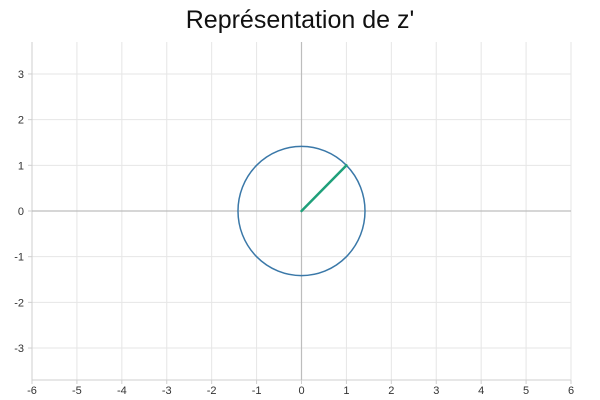  What do you see at coordinates (77, 391) in the screenshot?
I see `x-tick-label: -5` at bounding box center [77, 391].